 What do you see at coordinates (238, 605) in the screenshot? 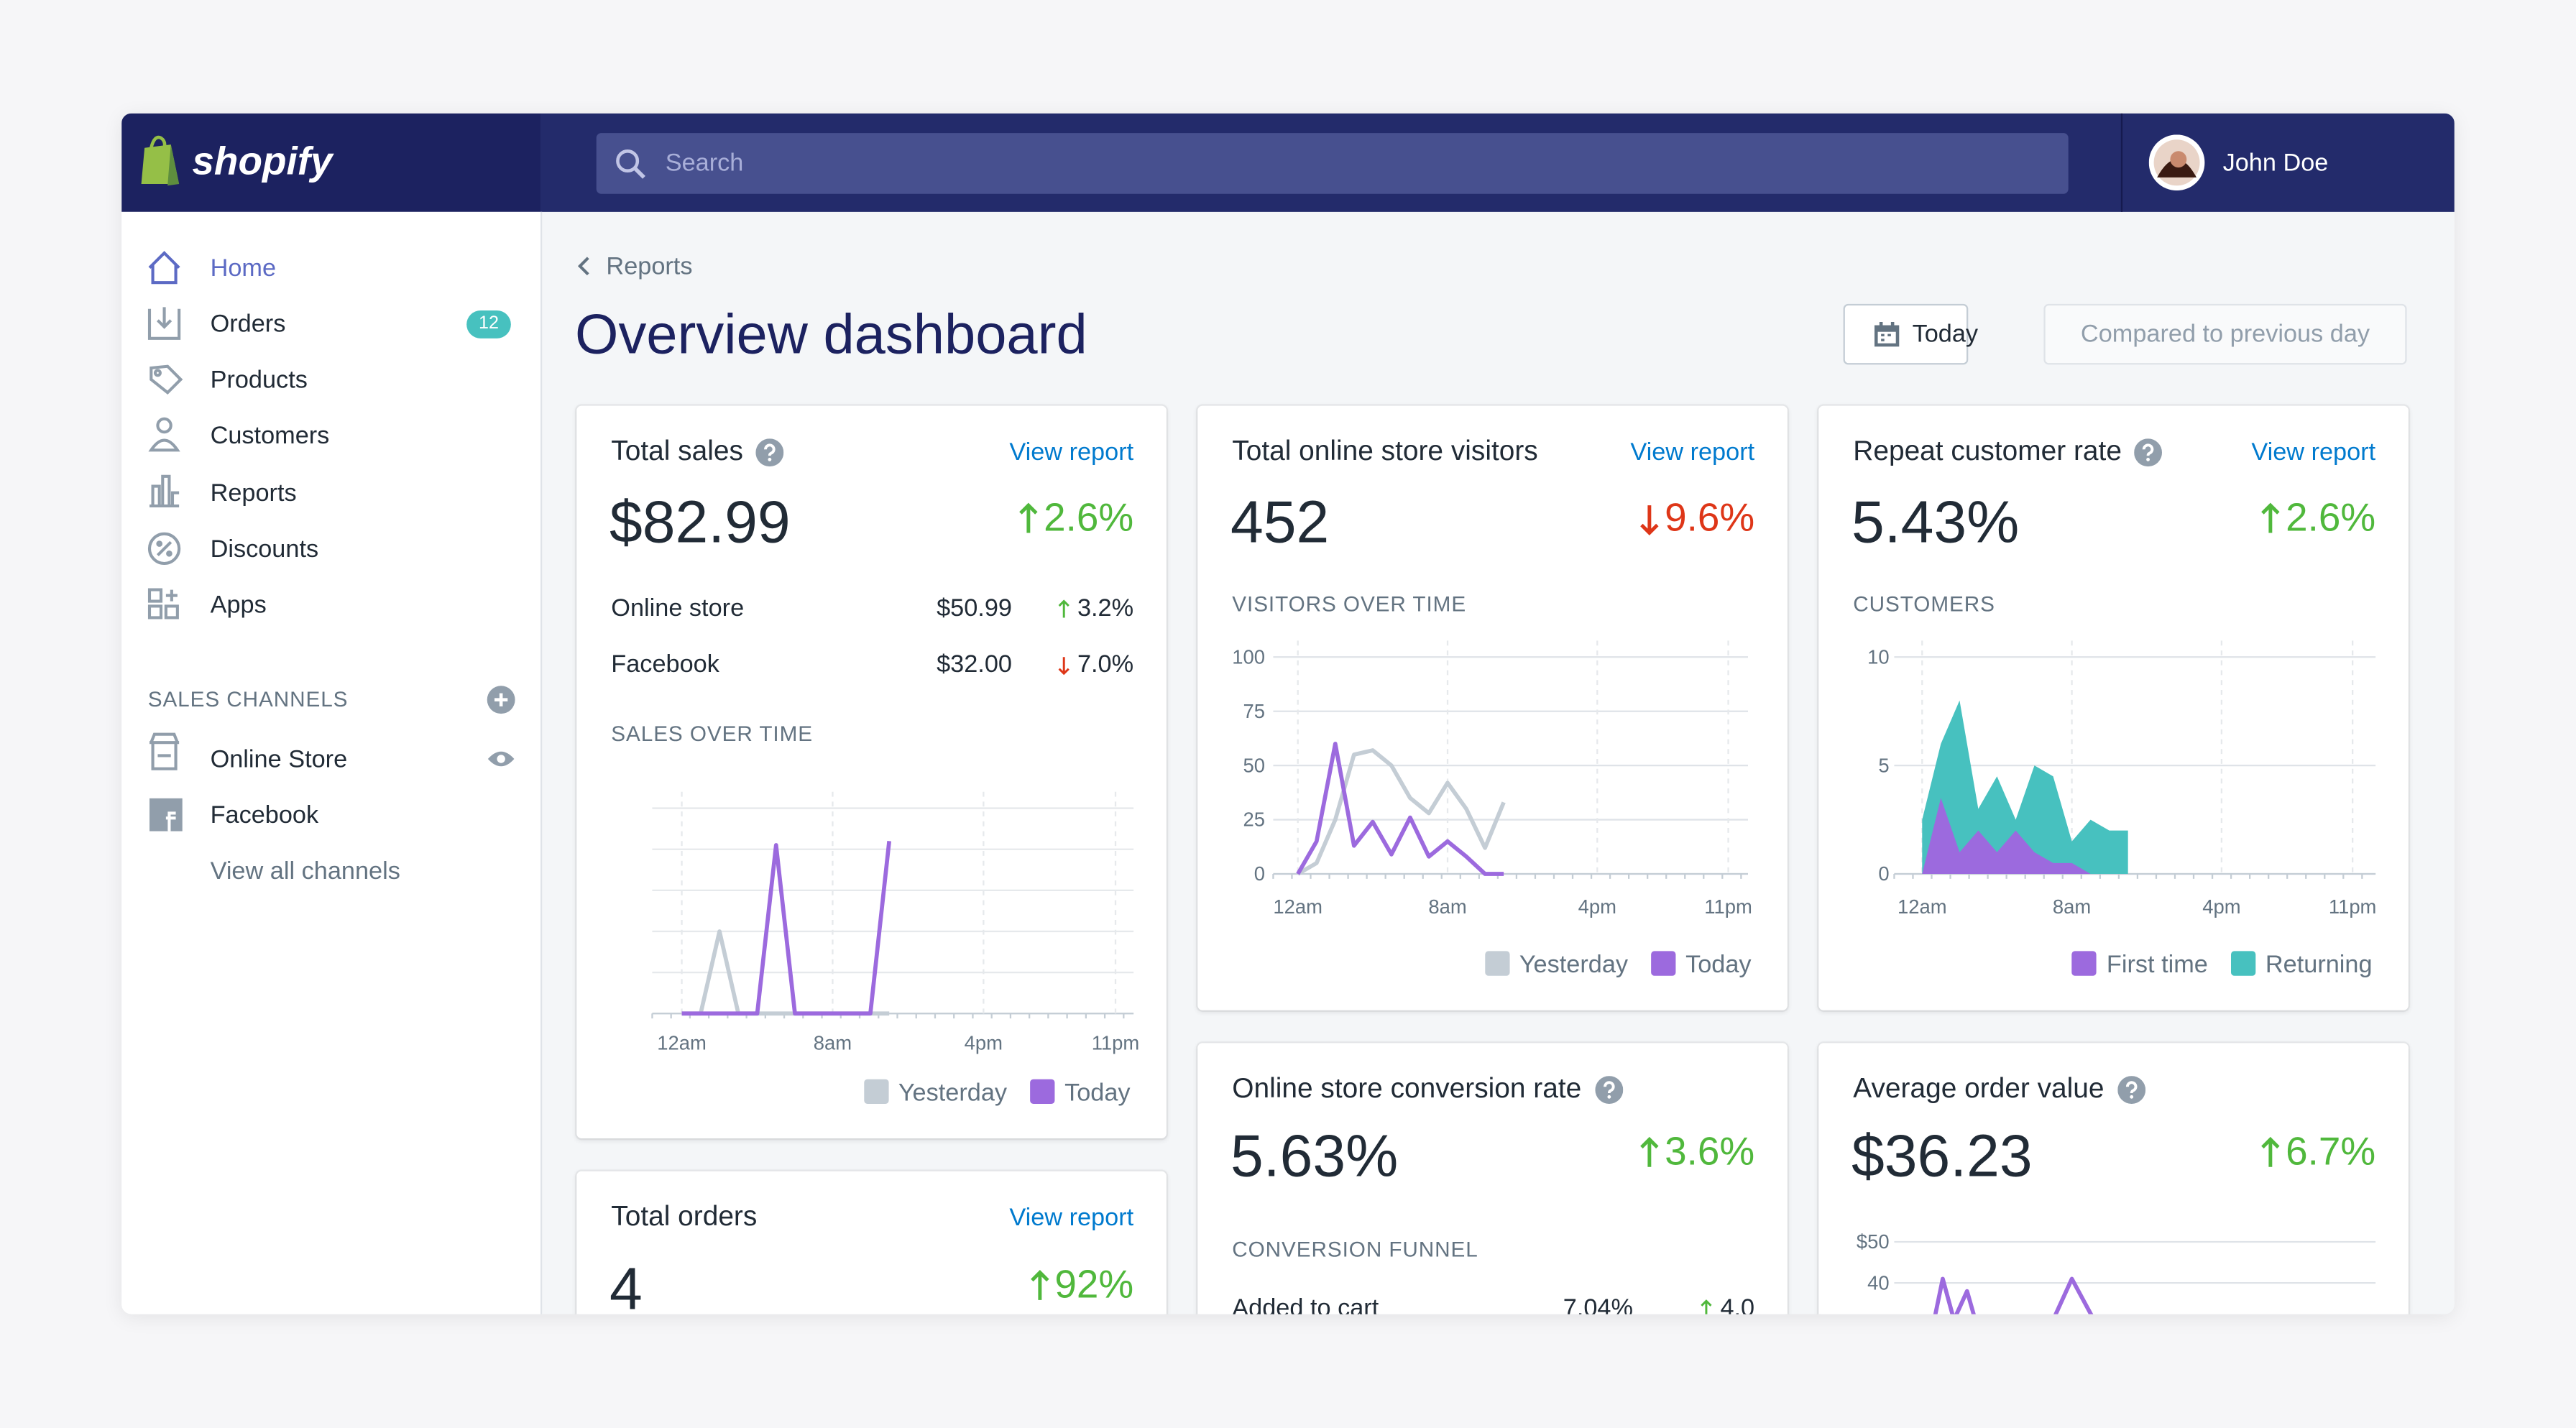
I see `nav-item: Apps` at bounding box center [238, 605].